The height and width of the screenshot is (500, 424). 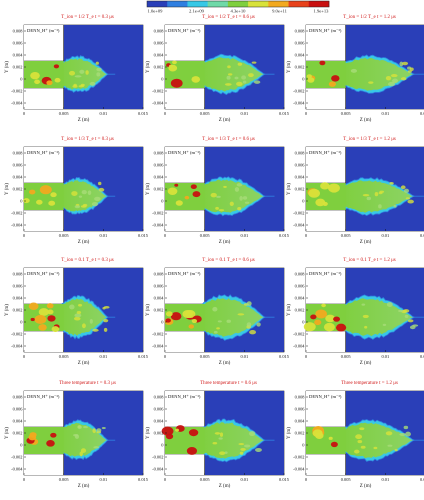 I want to click on y-tick-label: -0.002, so click(x=157, y=334).